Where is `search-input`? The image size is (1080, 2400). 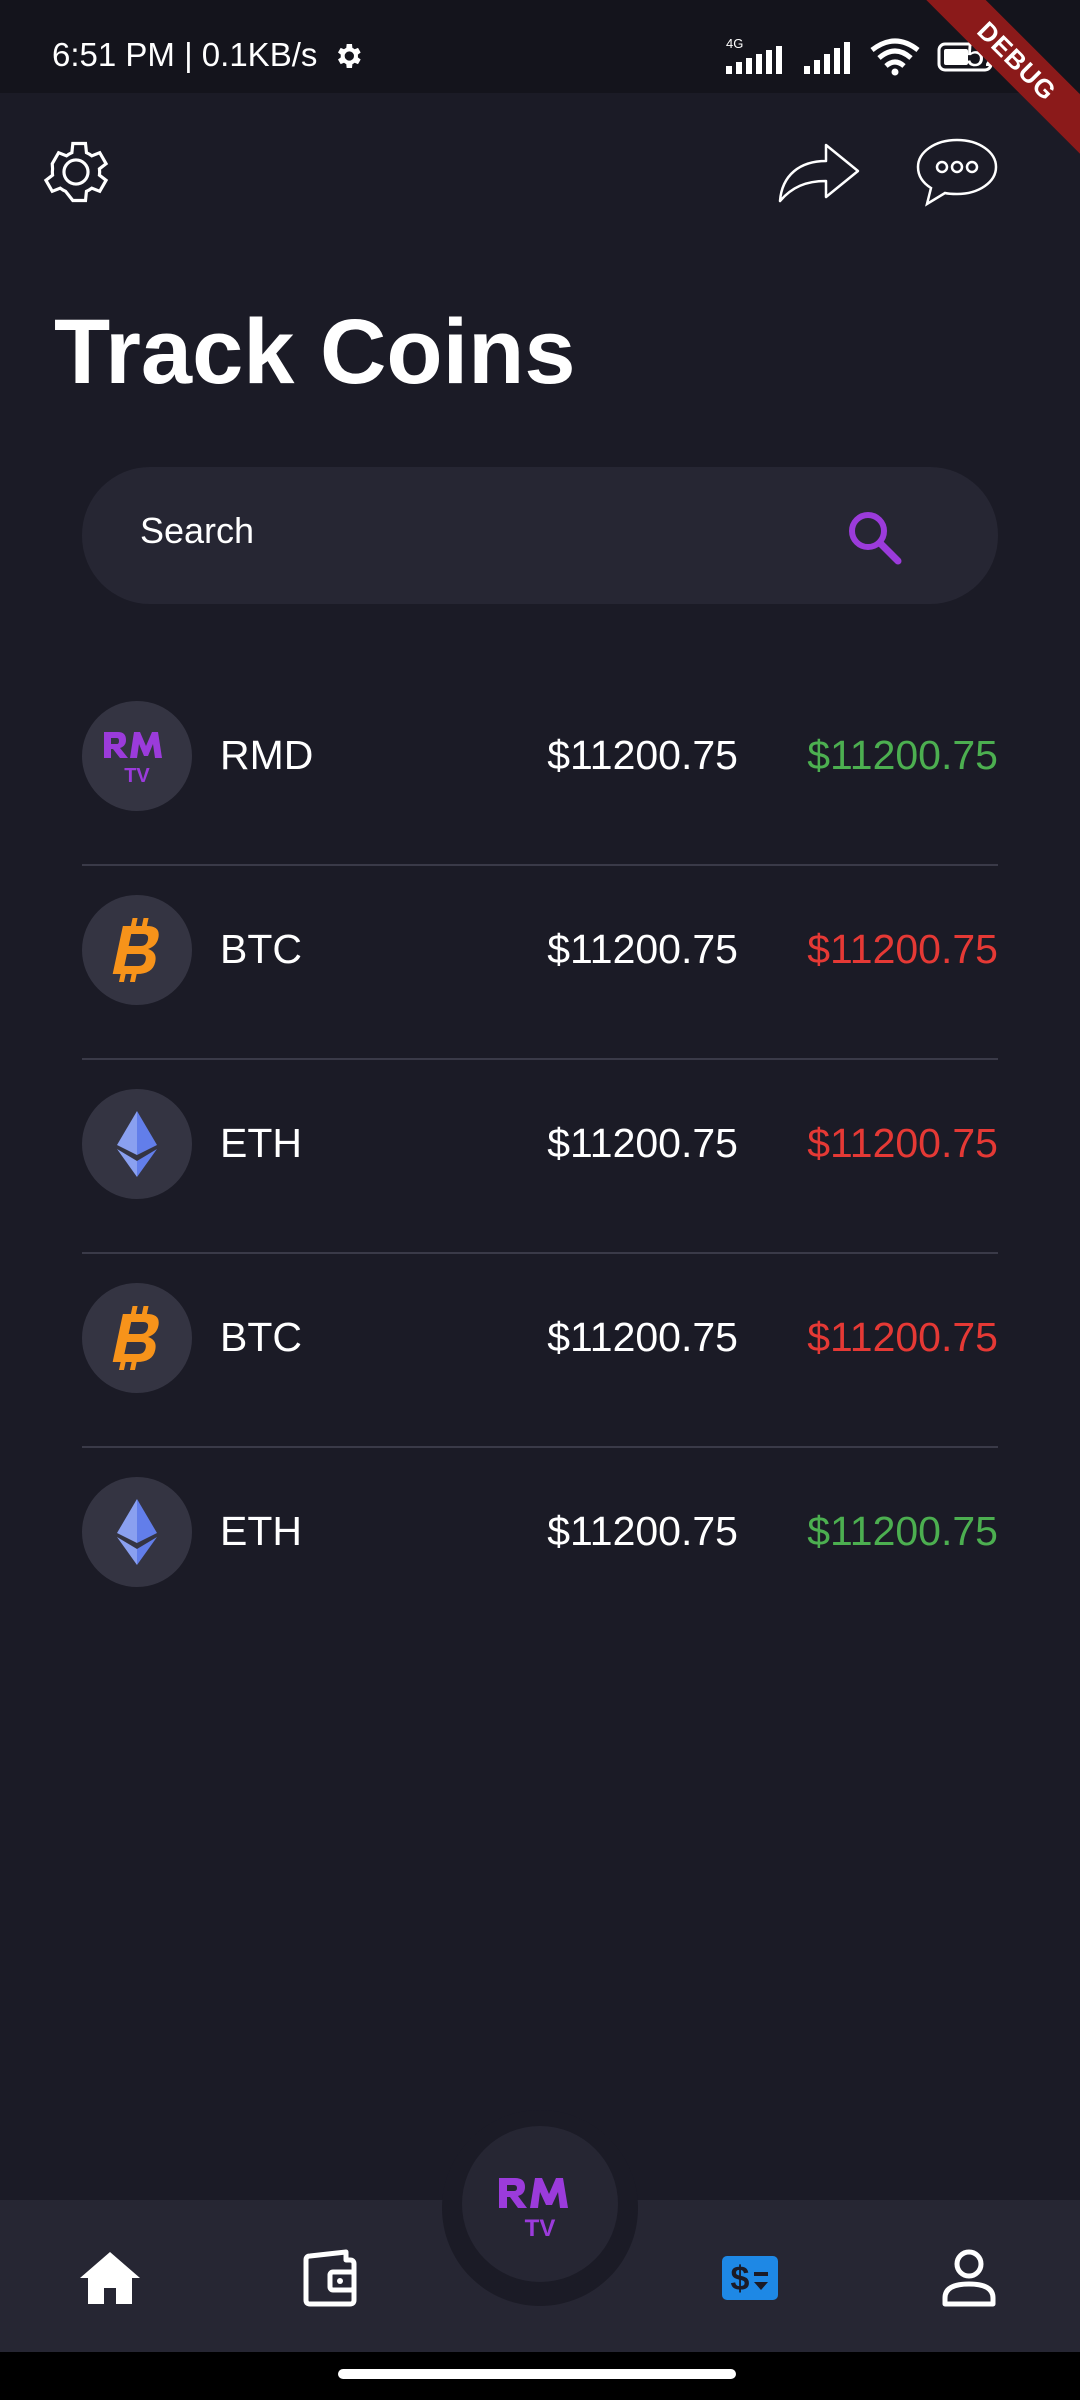 search-input is located at coordinates (490, 531).